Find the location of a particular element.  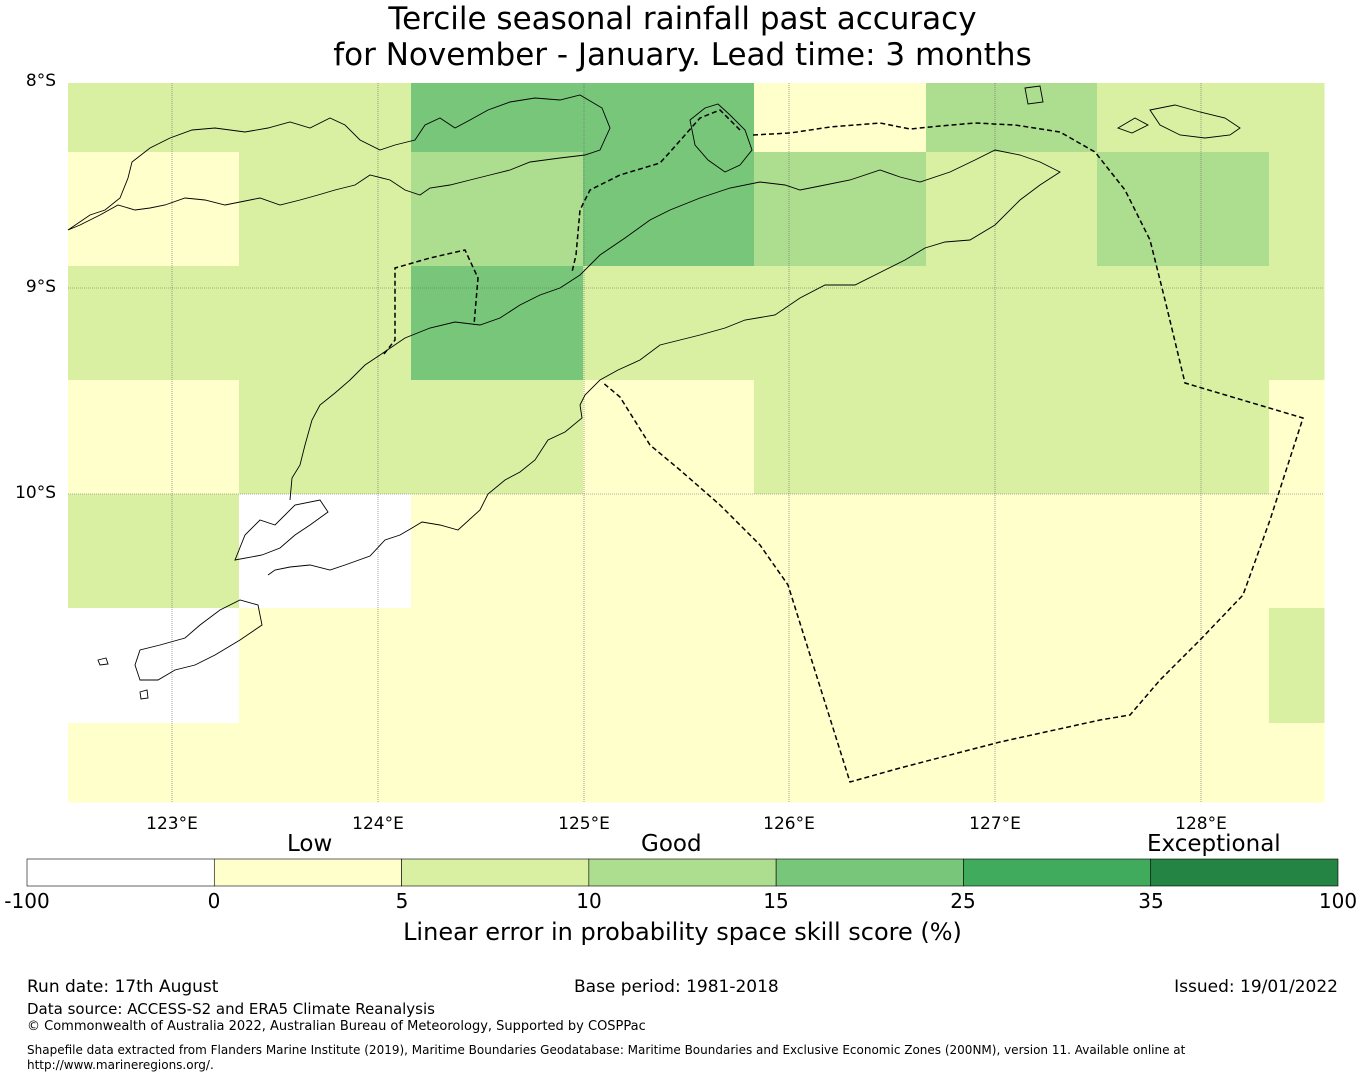

lon-label-126e: 126°E is located at coordinates (789, 824).